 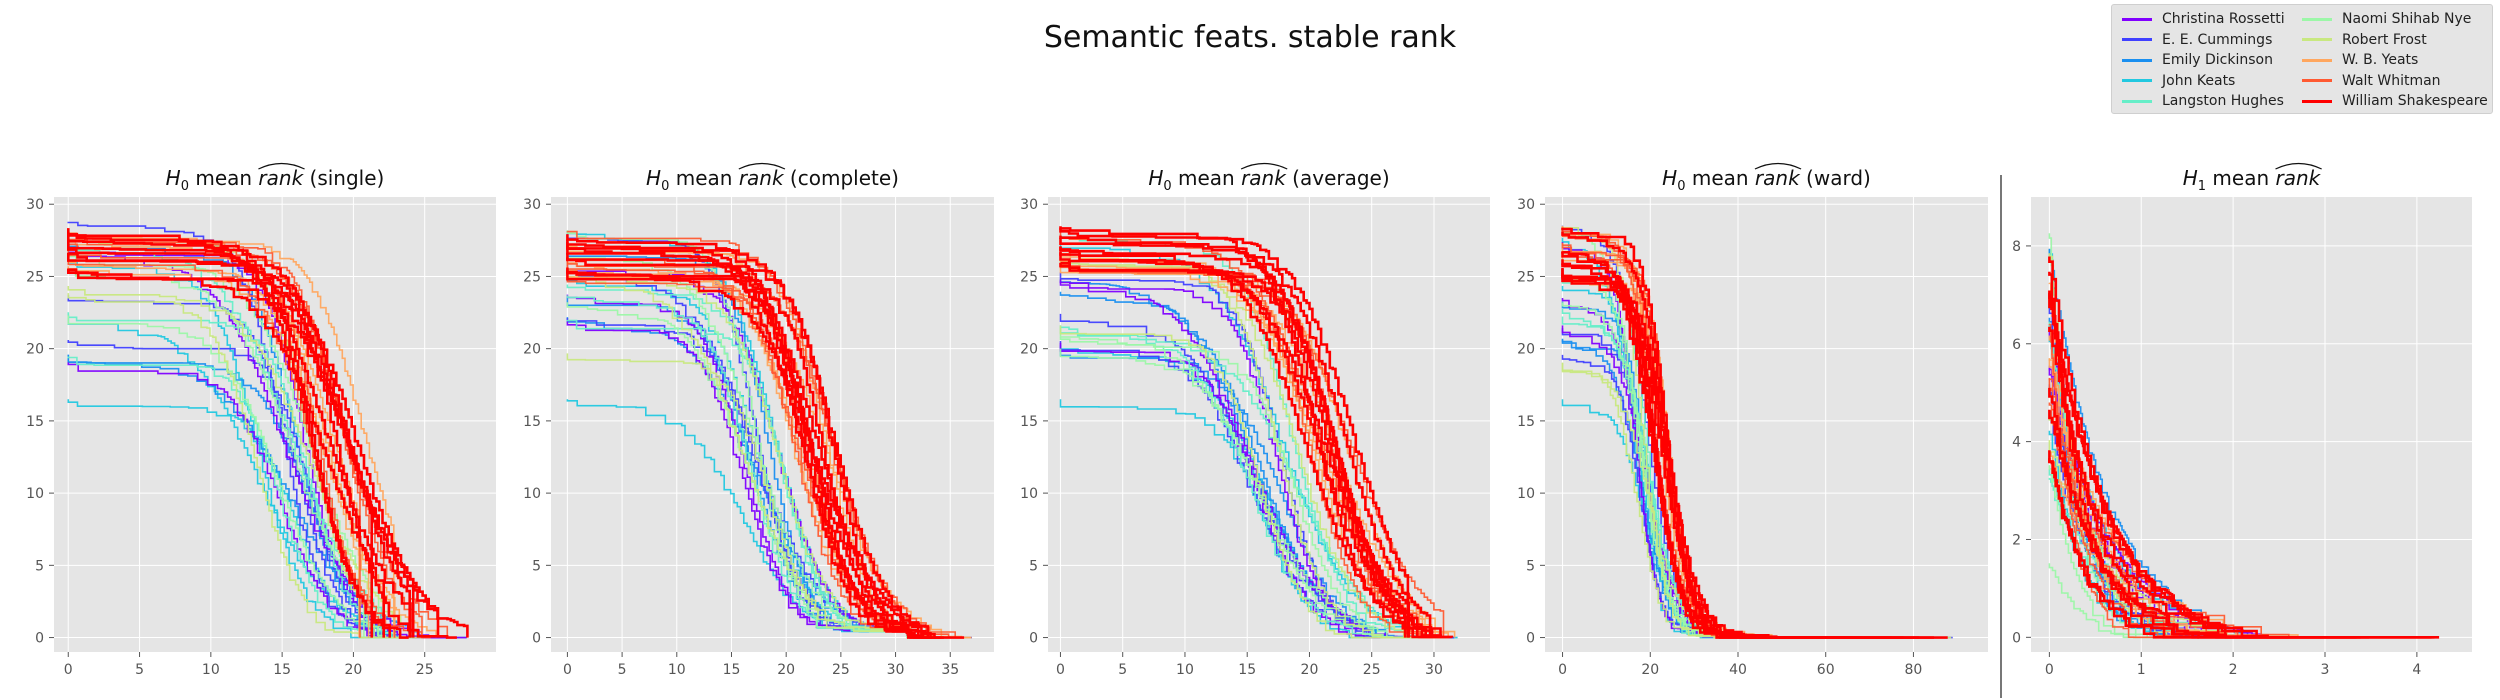 What do you see at coordinates (2217, 39) in the screenshot?
I see `legend-label: E. E. Cummings` at bounding box center [2217, 39].